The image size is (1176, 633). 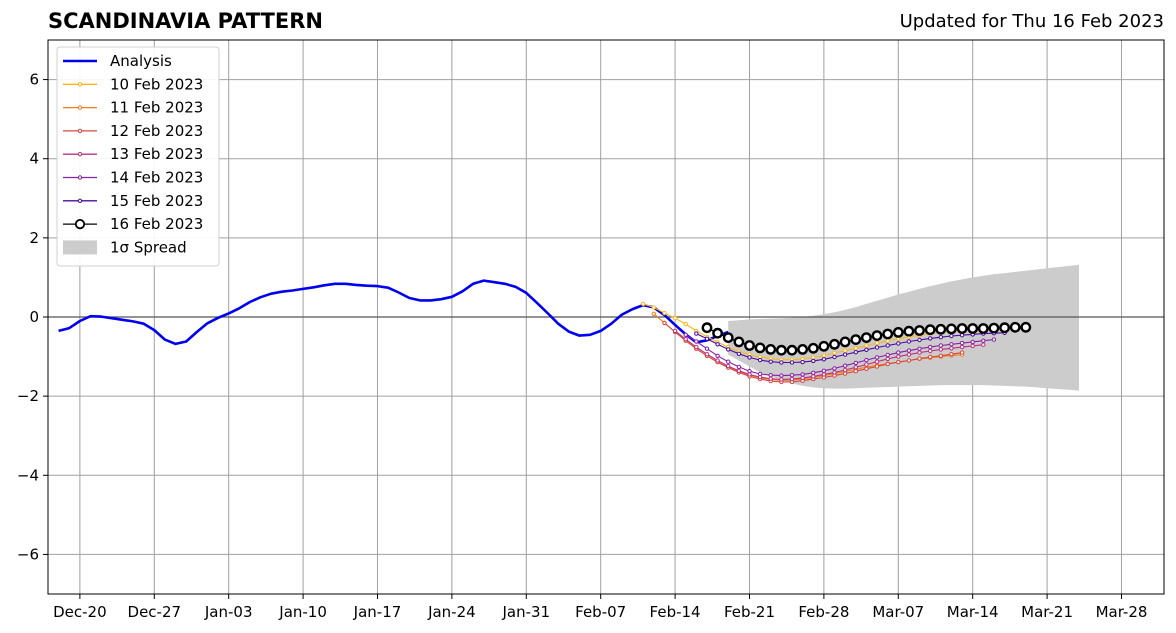 I want to click on x-tick-label: Mar-28, so click(x=1122, y=612).